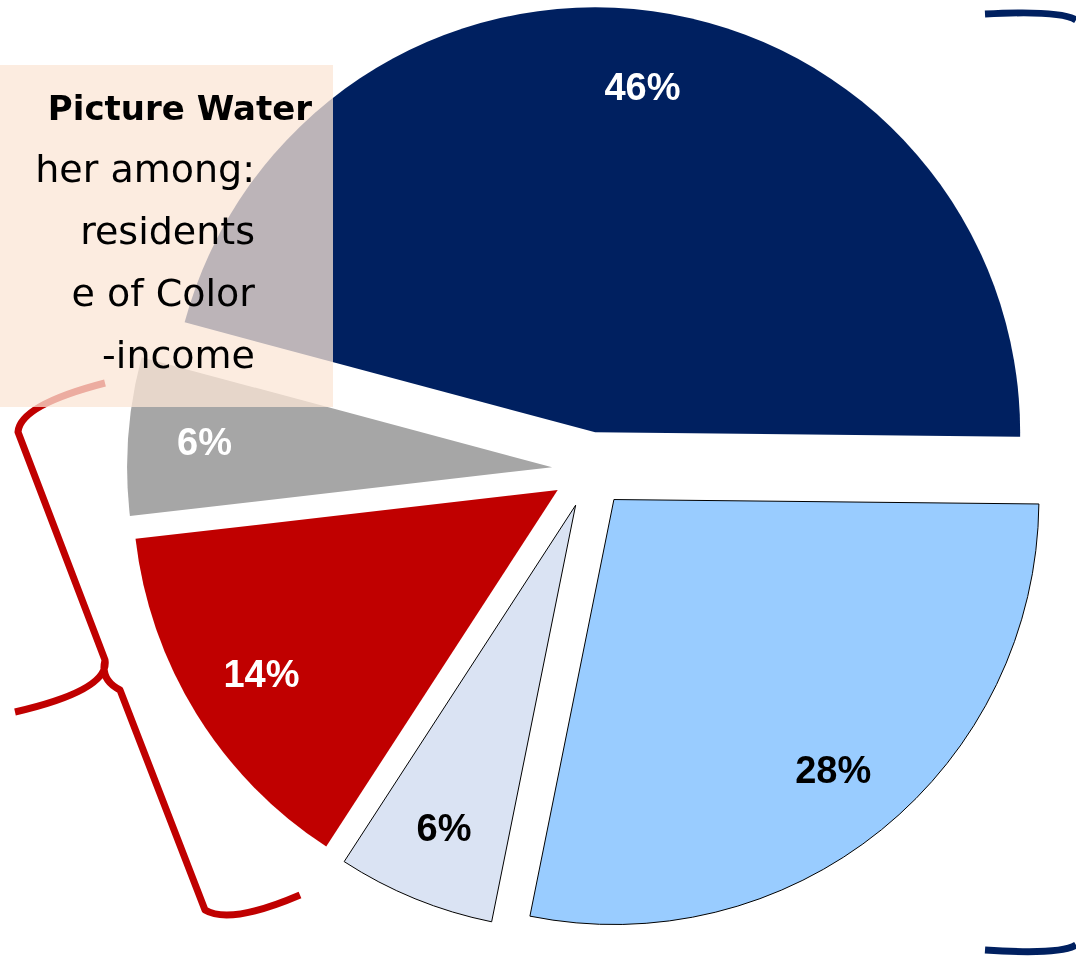 The height and width of the screenshot is (965, 1076). What do you see at coordinates (178, 355) in the screenshot?
I see `text: -income` at bounding box center [178, 355].